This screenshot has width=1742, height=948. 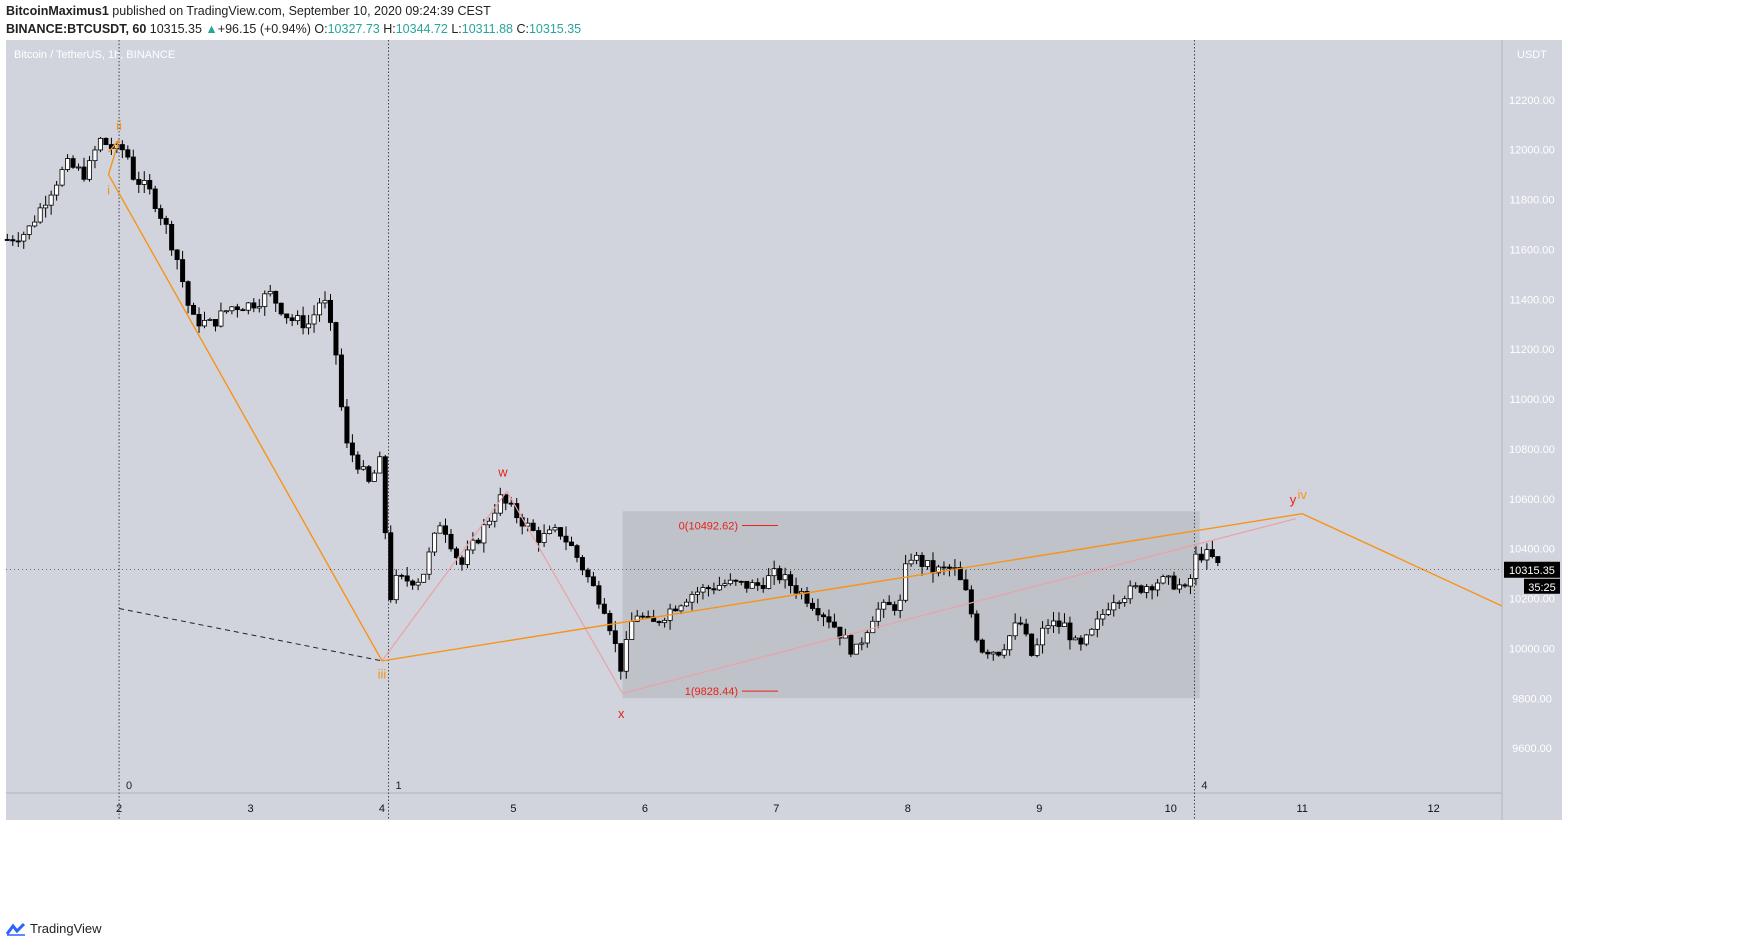 I want to click on vertical-marker-label: 1, so click(x=399, y=786).